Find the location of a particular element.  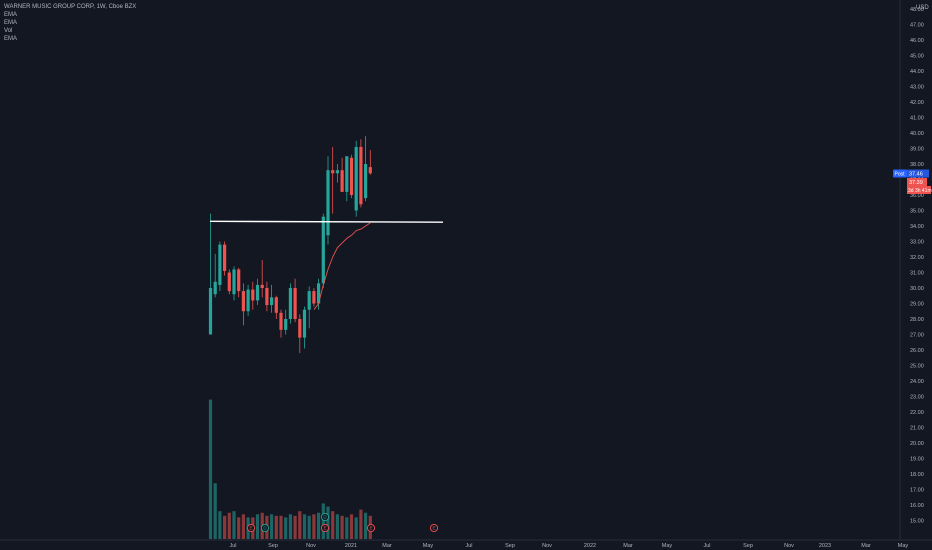

price-tick-label: 15.00 is located at coordinates (917, 522).